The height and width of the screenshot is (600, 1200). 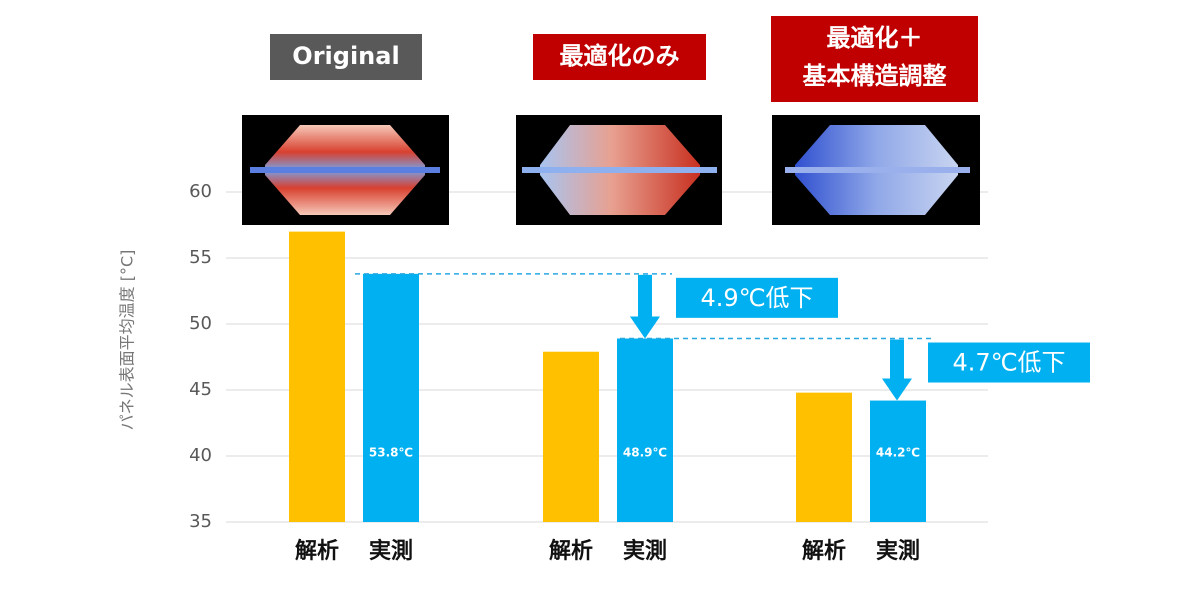 I want to click on category-label: 基本構造調整, so click(x=875, y=76).